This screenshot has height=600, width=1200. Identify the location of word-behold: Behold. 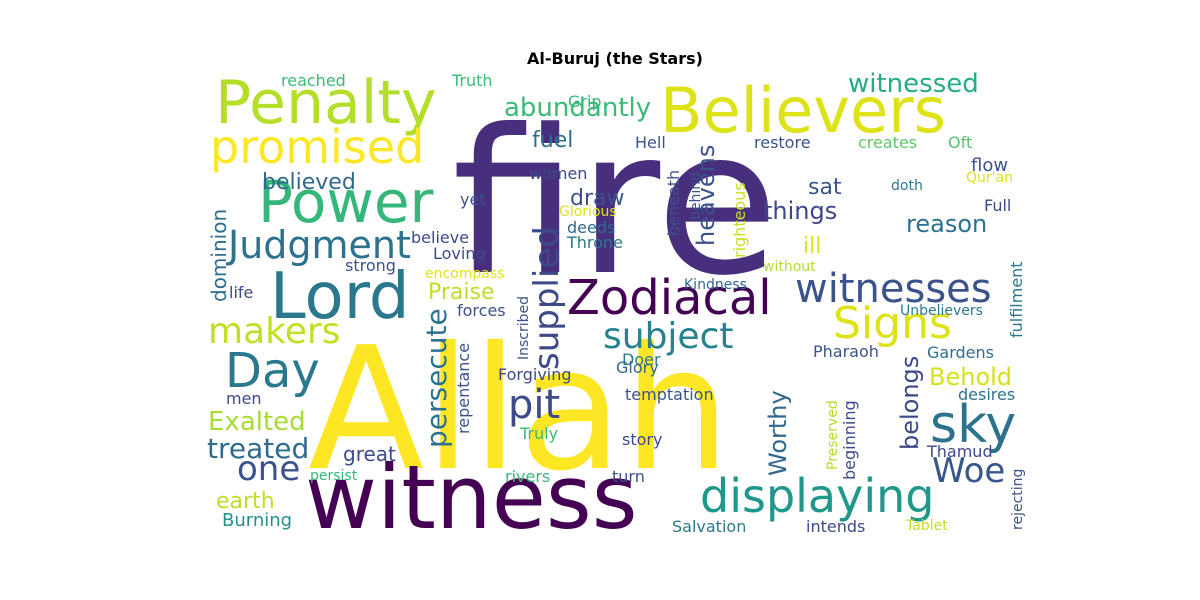
(970, 377).